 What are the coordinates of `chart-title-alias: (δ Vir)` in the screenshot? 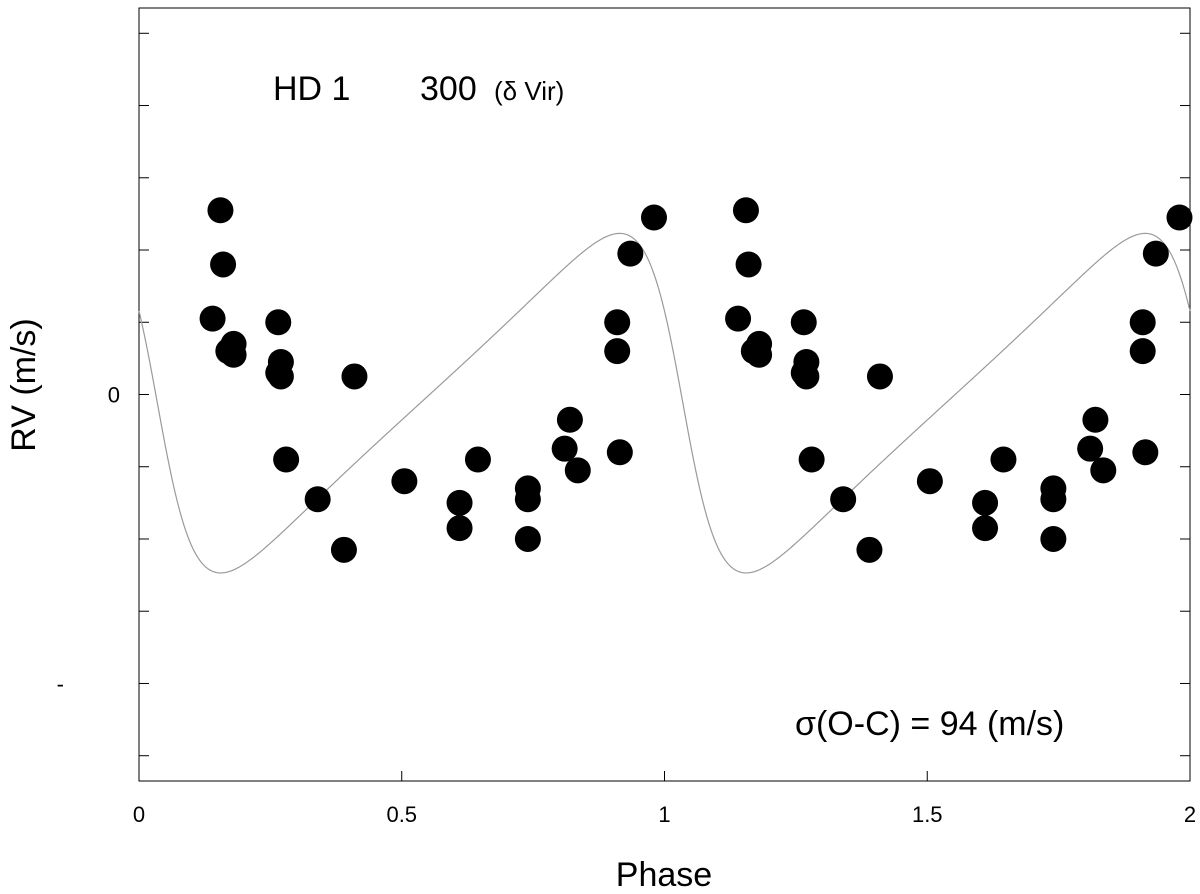 It's located at (529, 91).